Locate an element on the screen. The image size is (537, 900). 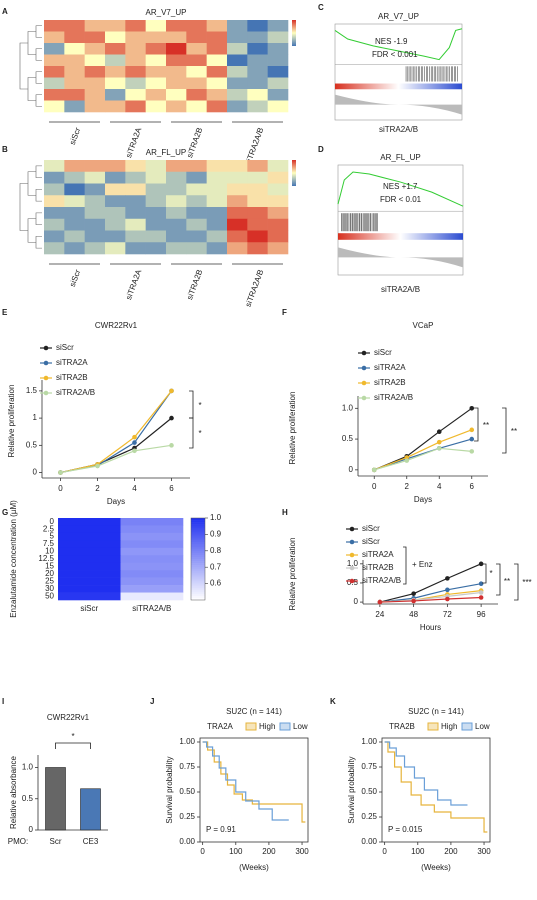
panel-label: H is located at coordinates (285, 512).